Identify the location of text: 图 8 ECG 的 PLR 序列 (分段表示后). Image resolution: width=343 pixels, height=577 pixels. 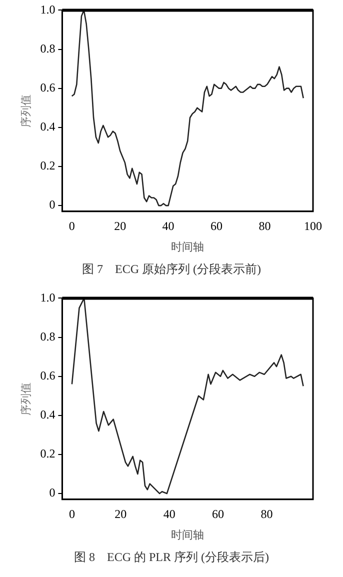
(171, 557).